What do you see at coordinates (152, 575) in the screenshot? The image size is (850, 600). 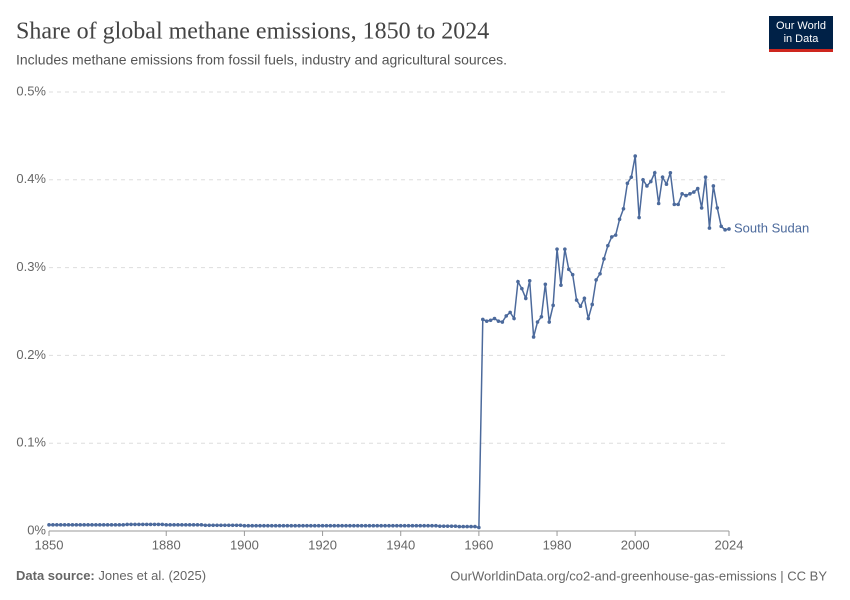 I see `source-text: Jones et al. (2025)` at bounding box center [152, 575].